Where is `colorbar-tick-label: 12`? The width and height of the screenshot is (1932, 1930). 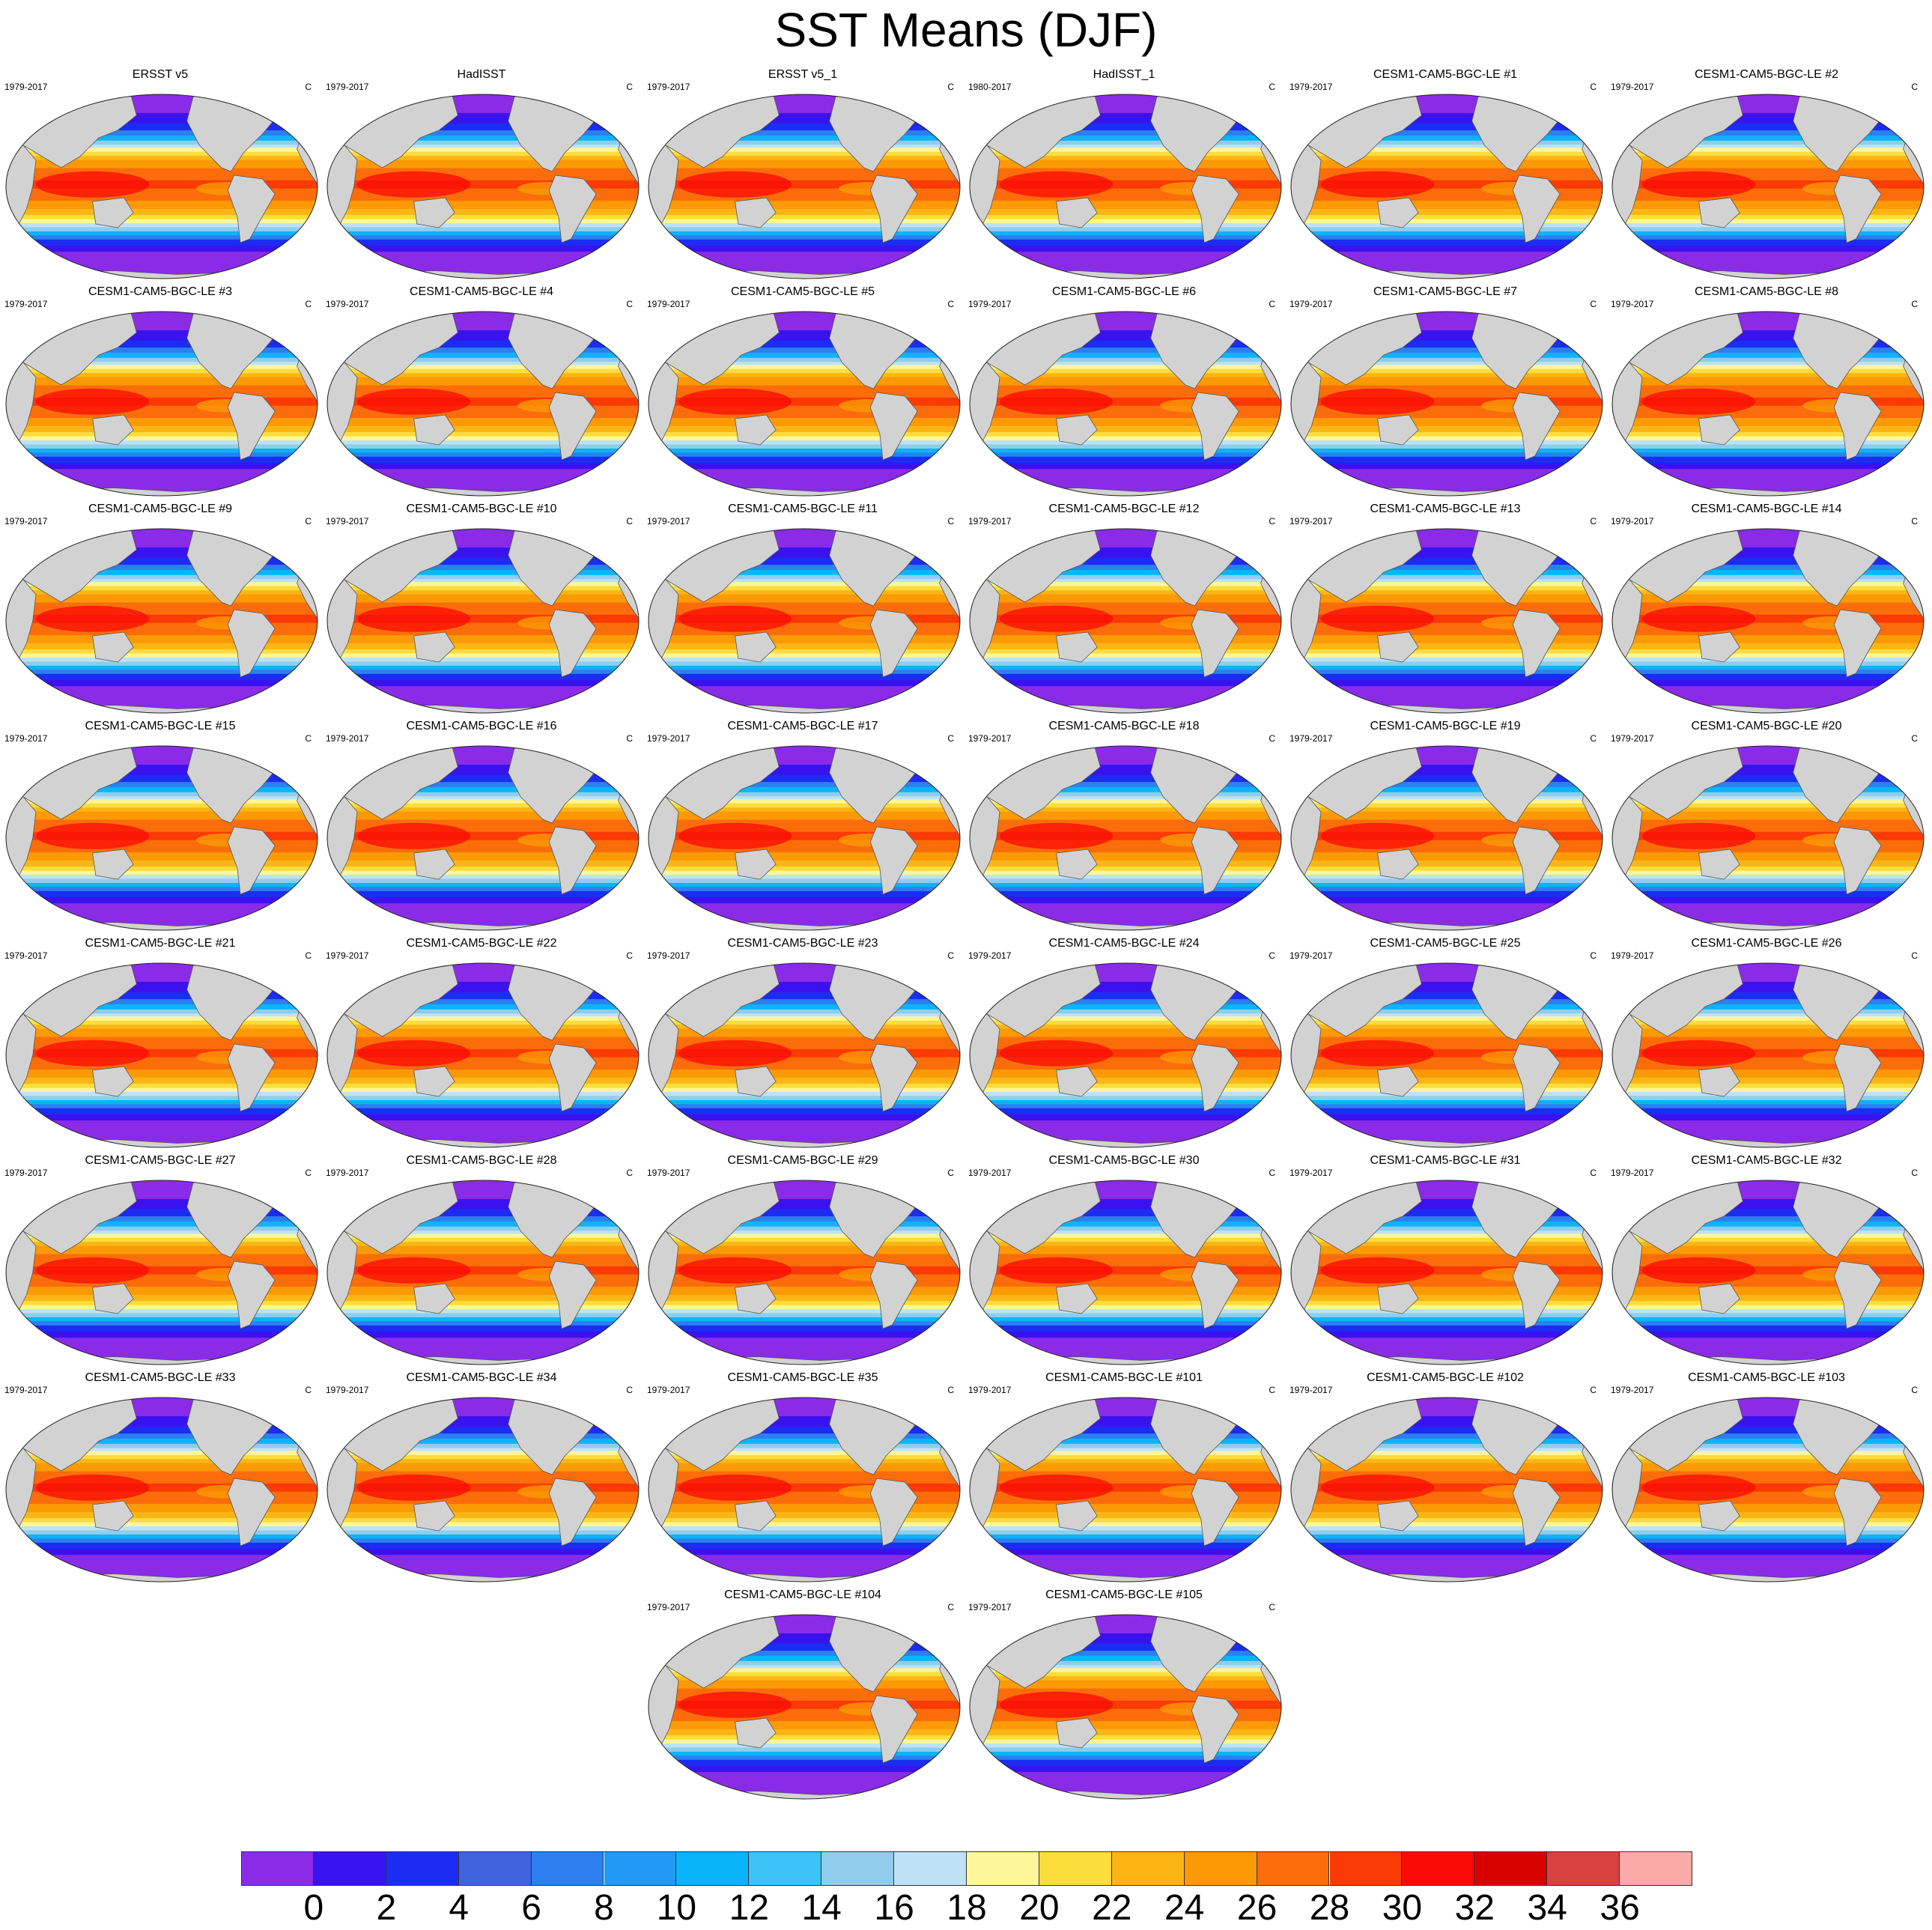
colorbar-tick-label: 12 is located at coordinates (749, 1908).